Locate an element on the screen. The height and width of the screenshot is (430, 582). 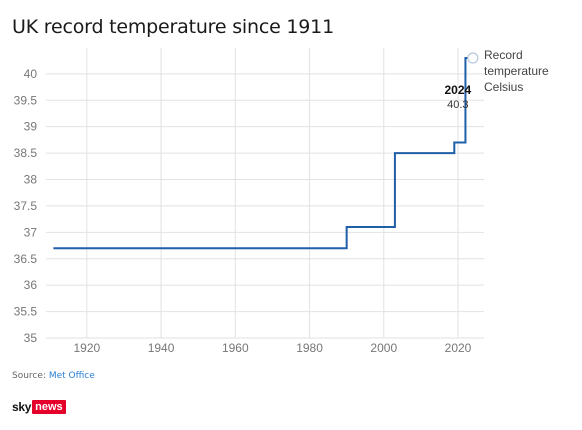
annotation-year: 2024 is located at coordinates (458, 90).